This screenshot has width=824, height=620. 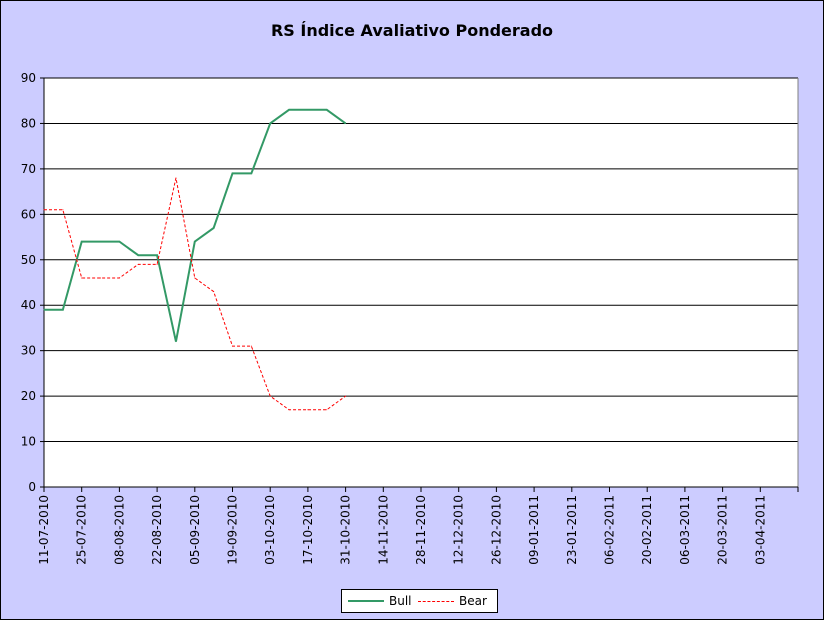 What do you see at coordinates (28, 442) in the screenshot?
I see `y-tick-label-10: 10` at bounding box center [28, 442].